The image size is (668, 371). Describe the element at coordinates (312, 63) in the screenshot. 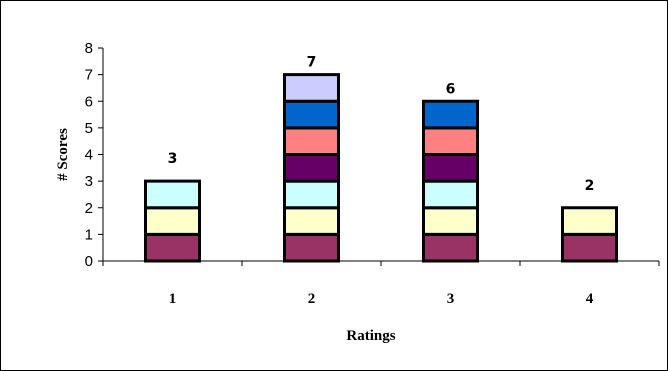

I see `data-label: 7` at that location.